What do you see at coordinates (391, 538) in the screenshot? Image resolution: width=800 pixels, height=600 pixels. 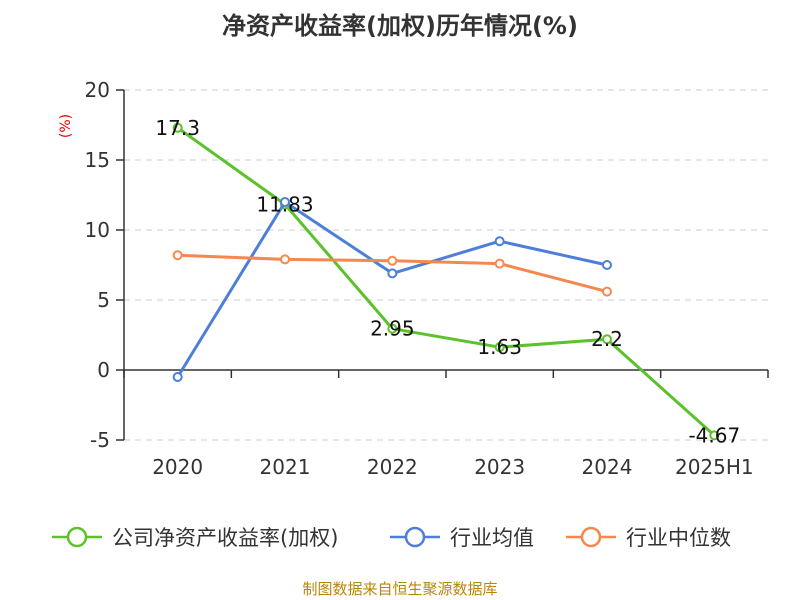 I see `legend: 公司净资产收益率(加权) 行业均值 行业中位数` at bounding box center [391, 538].